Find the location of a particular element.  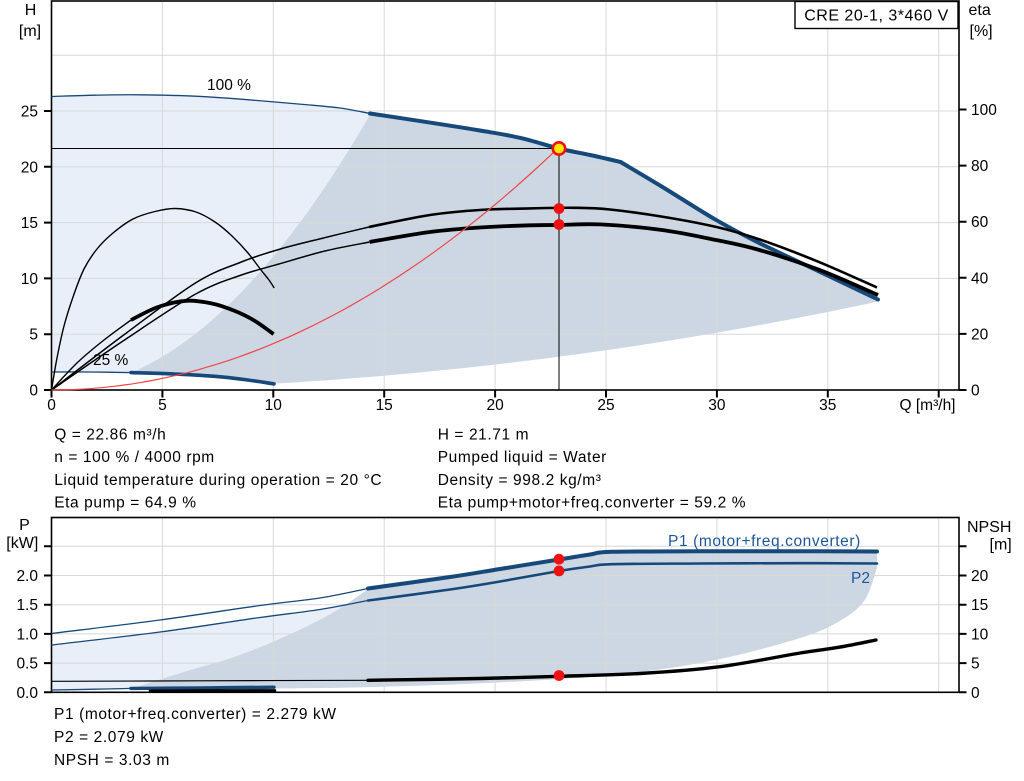

svg-text: 25 % is located at coordinates (111, 360).